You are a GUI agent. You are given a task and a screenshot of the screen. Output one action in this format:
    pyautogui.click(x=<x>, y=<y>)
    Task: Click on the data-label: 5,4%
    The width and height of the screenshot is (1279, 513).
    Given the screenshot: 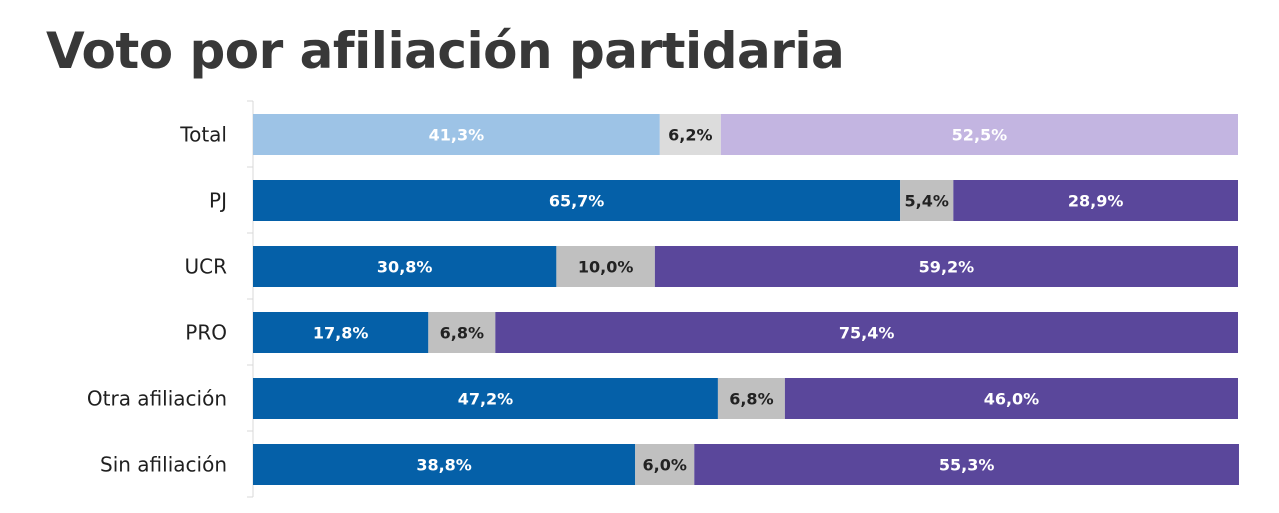 What is the action you would take?
    pyautogui.click(x=927, y=201)
    